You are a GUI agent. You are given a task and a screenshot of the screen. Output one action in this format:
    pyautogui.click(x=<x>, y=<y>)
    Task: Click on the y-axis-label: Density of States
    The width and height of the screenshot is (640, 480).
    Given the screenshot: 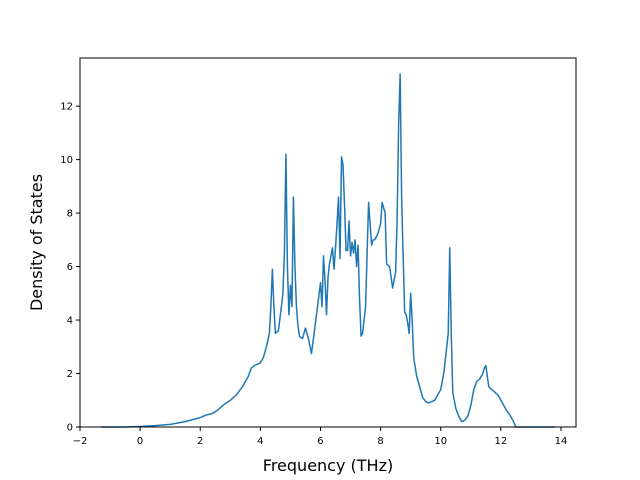 What is the action you would take?
    pyautogui.click(x=36, y=242)
    